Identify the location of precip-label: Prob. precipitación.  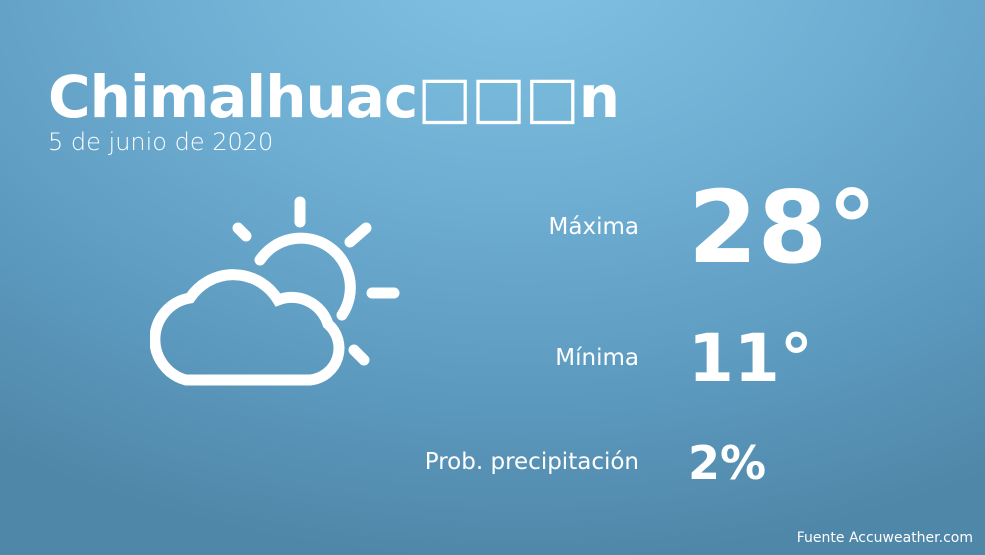
(531, 462).